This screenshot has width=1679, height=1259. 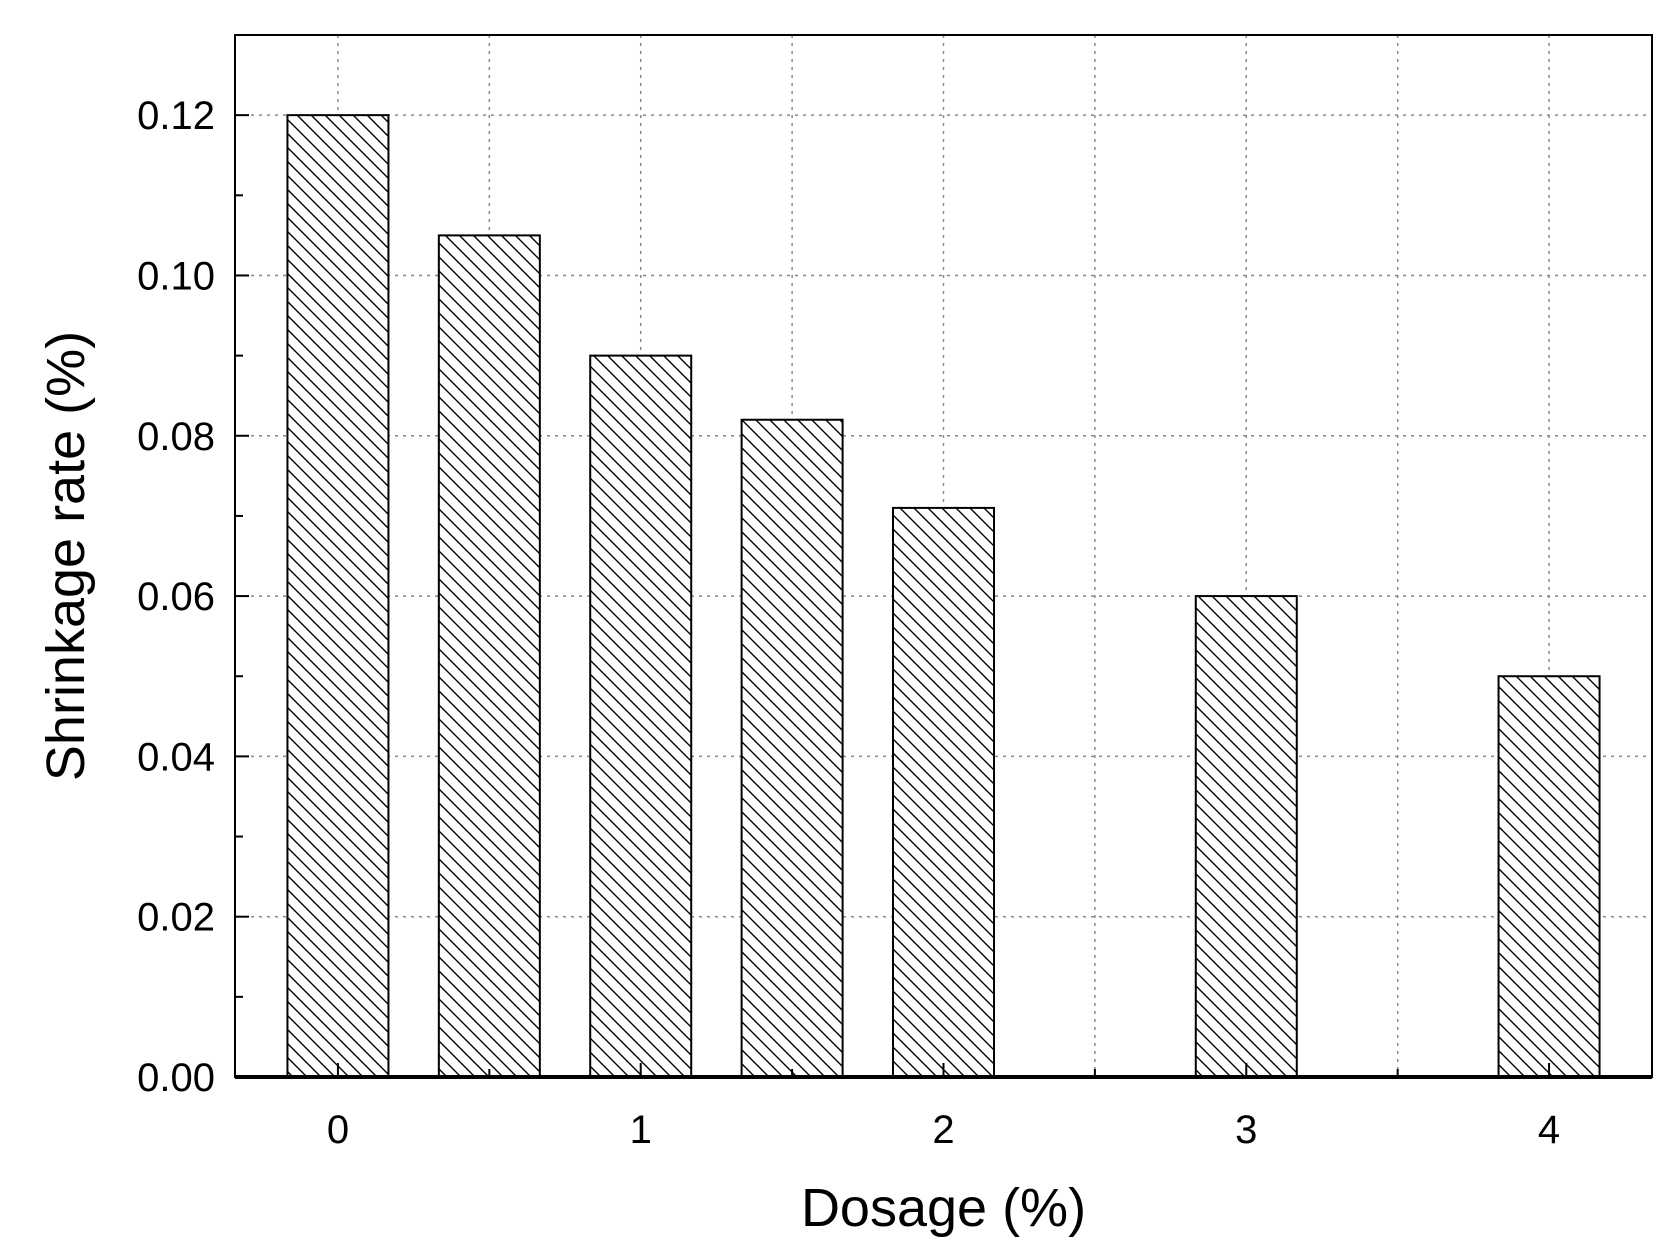 I want to click on x-tick-label: 2, so click(x=943, y=1130).